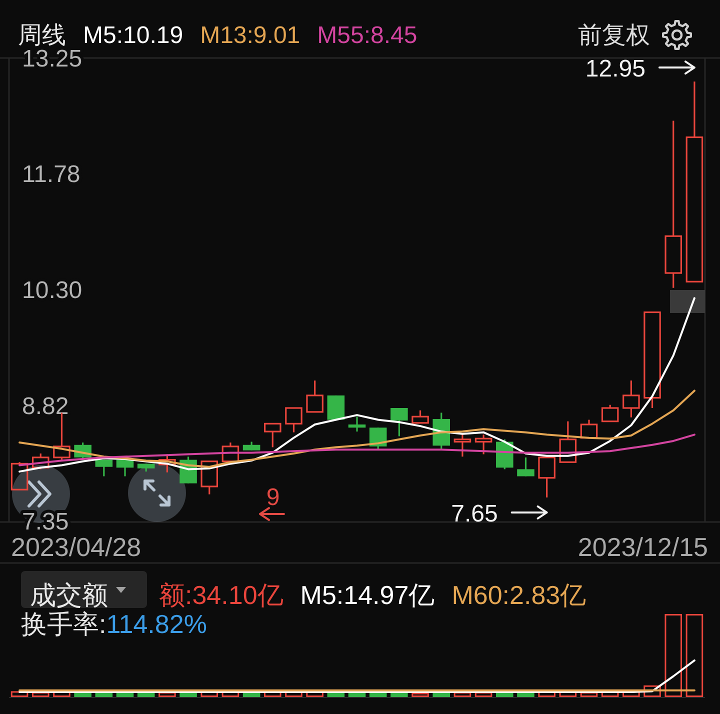  Describe the element at coordinates (367, 35) in the screenshot. I see `text: M55:8.45` at that location.